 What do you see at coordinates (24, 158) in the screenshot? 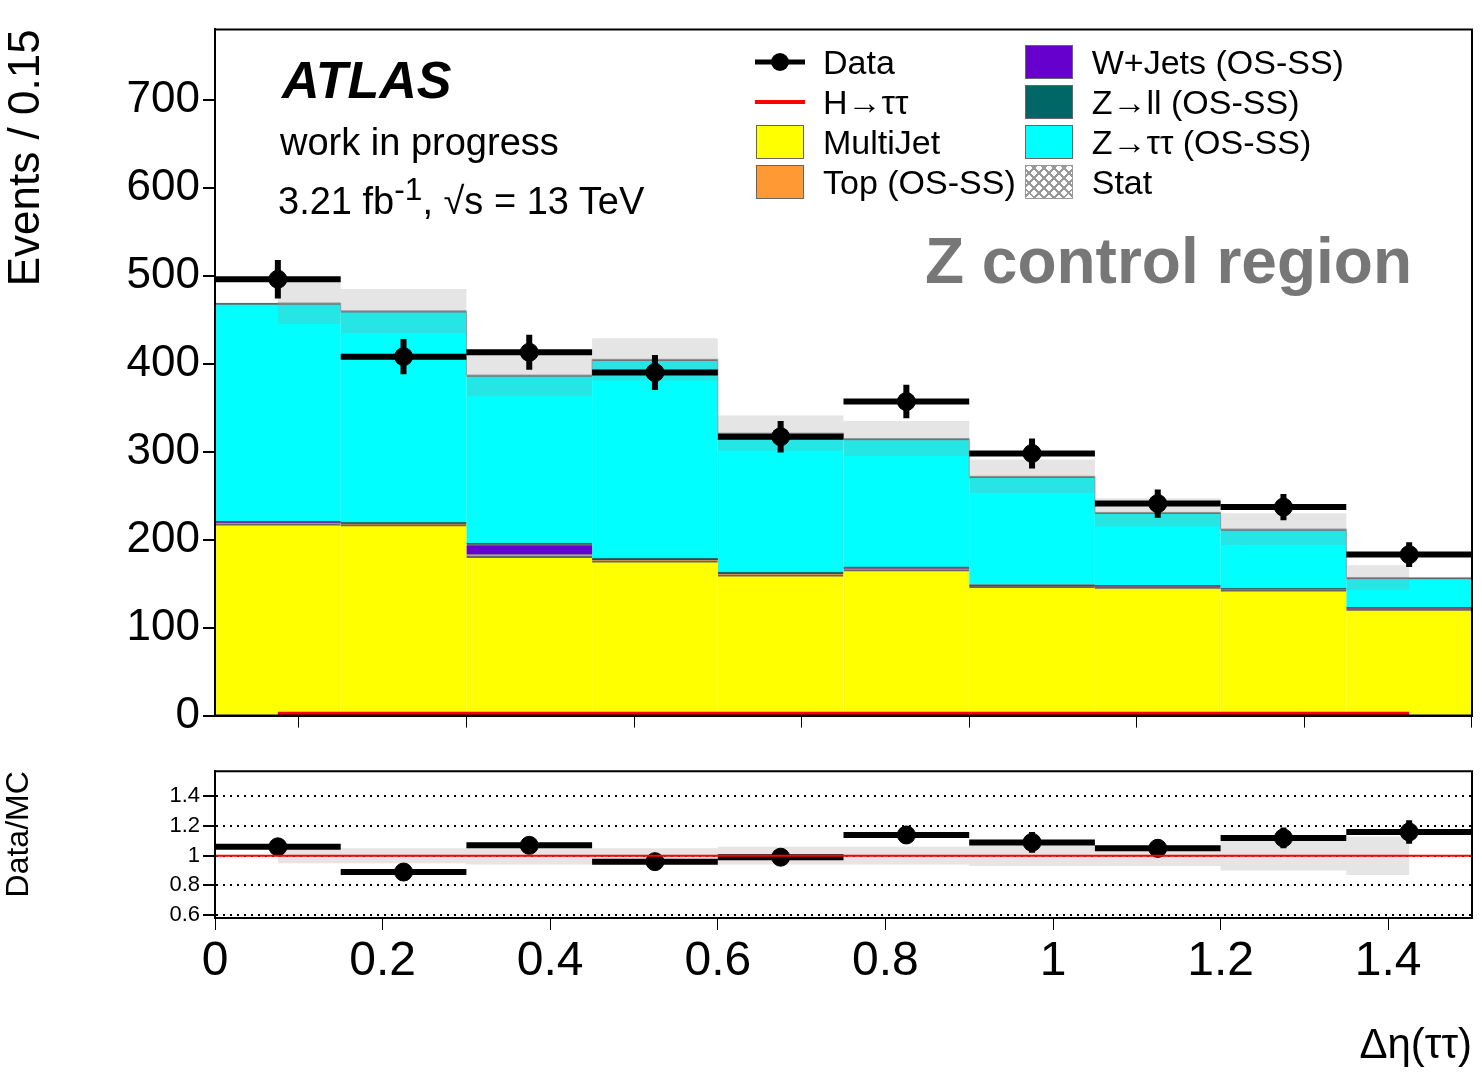
I see `y-axis-title: Events / 0.15` at bounding box center [24, 158].